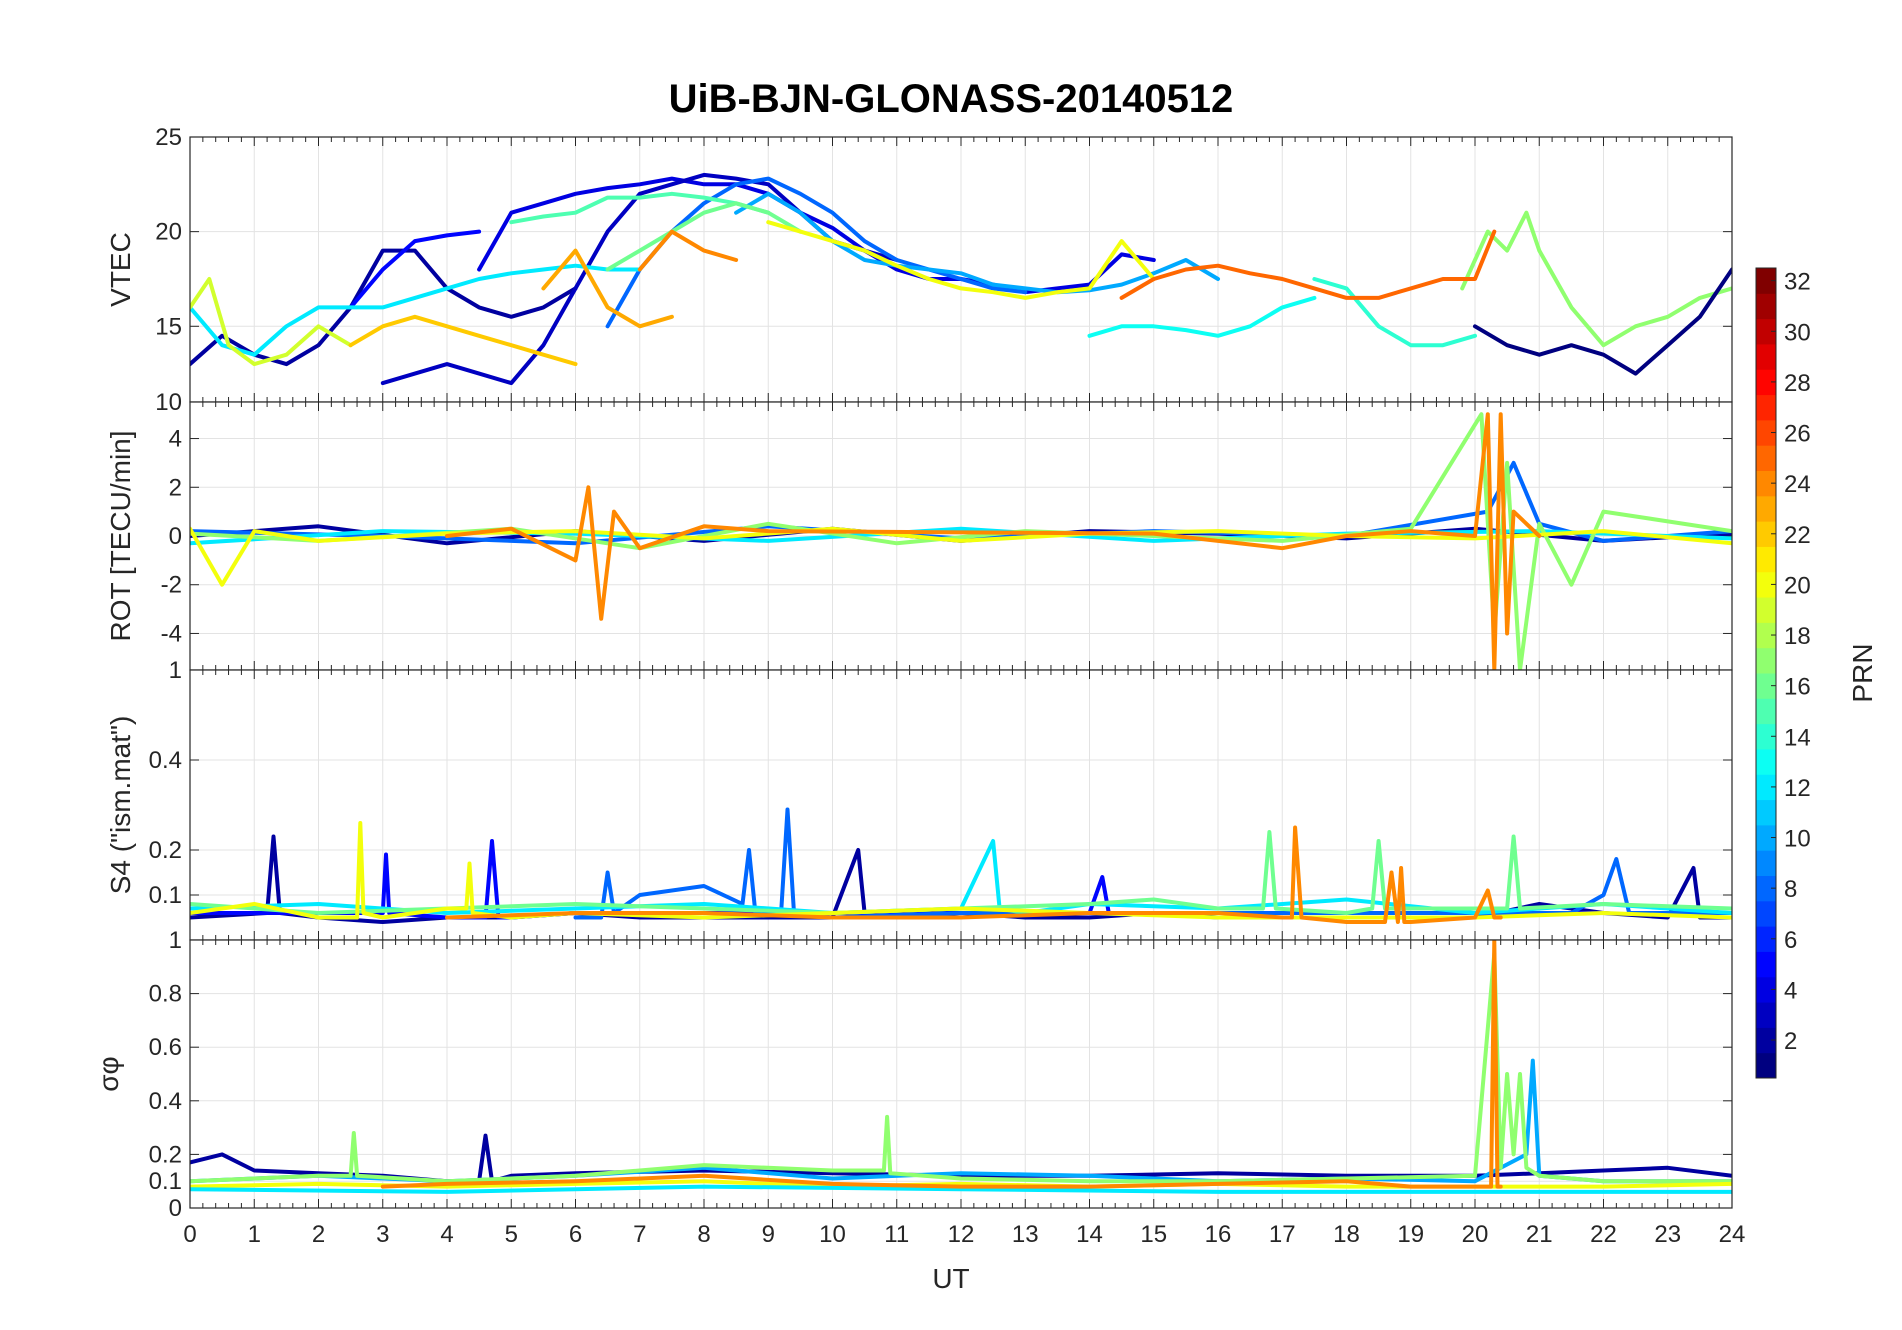  I want to click on colorbar-tick-label: 22, so click(1797, 535).